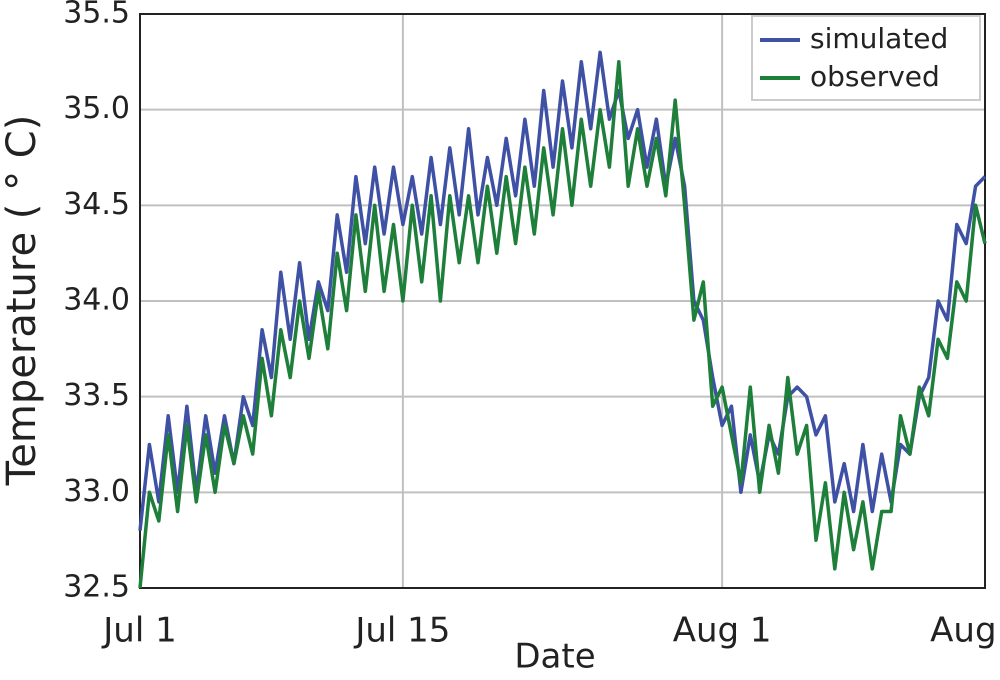 This screenshot has height=680, width=1000. Describe the element at coordinates (96, 491) in the screenshot. I see `y-tick-label: 33.0` at that location.